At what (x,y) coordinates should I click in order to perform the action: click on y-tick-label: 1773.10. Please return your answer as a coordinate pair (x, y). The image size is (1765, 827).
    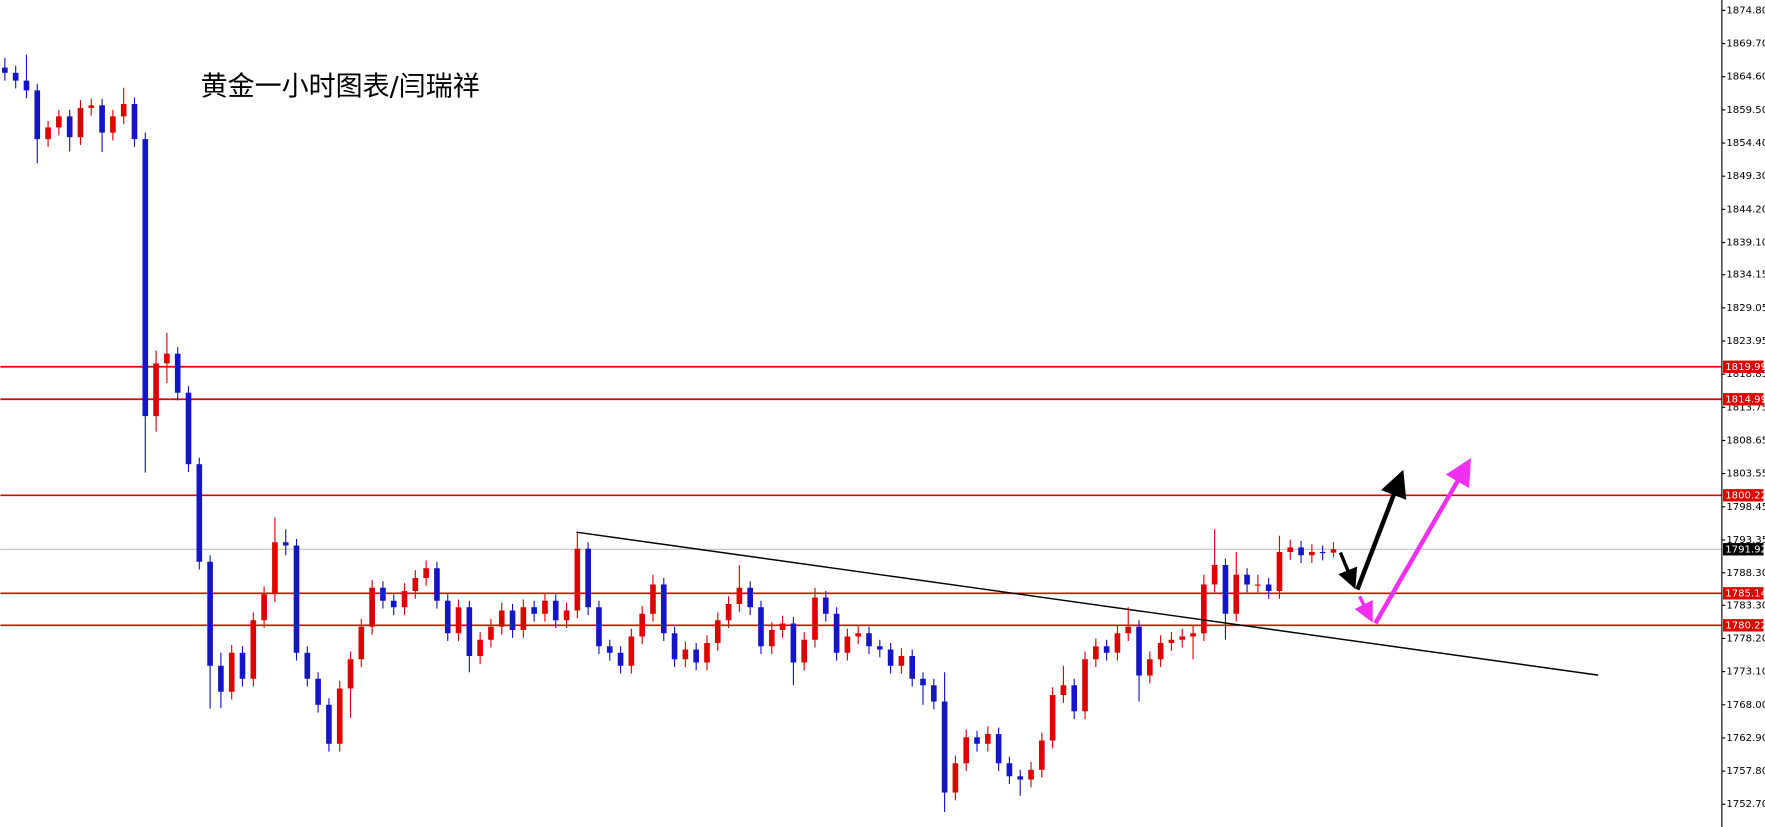
    Looking at the image, I should click on (1745, 672).